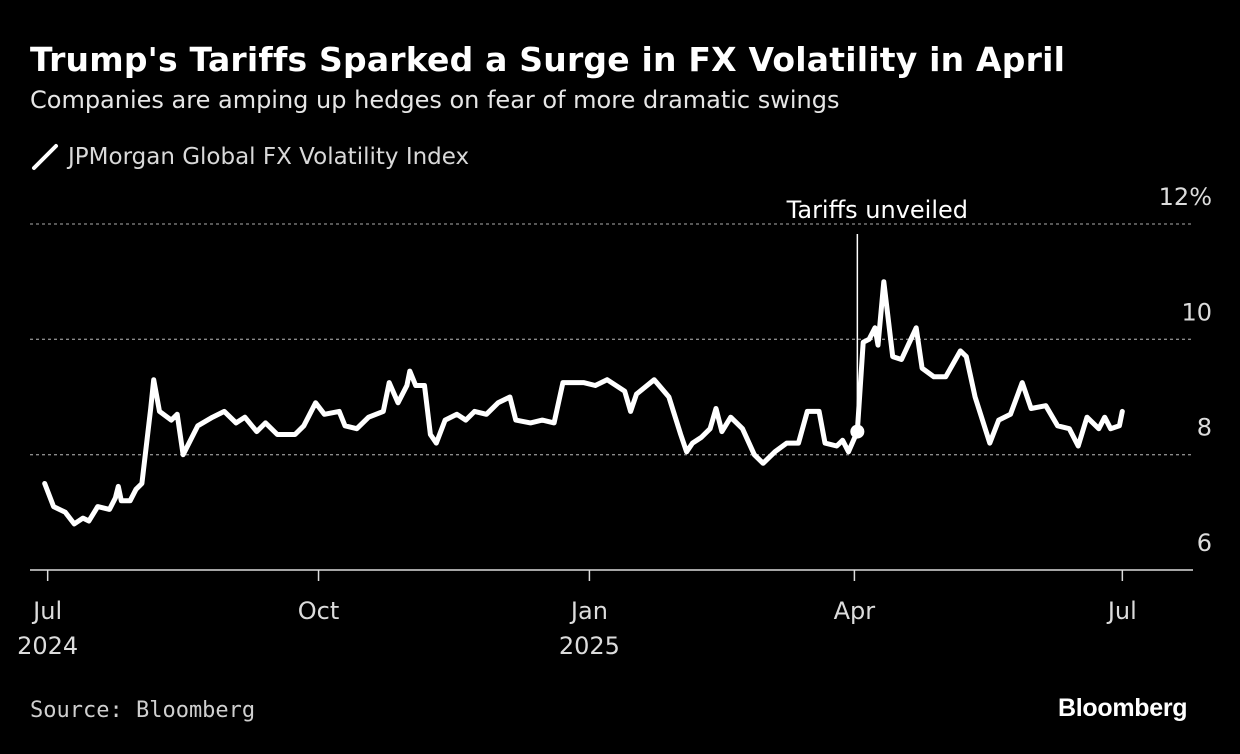 Image resolution: width=1240 pixels, height=754 pixels. What do you see at coordinates (589, 646) in the screenshot?
I see `x-tick-year-label: 2025` at bounding box center [589, 646].